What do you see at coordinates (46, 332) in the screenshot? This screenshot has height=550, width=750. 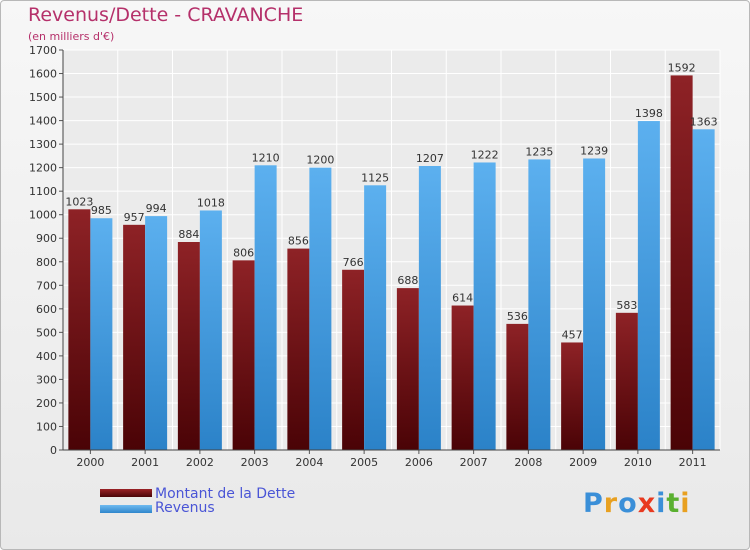 I see `y-tick-label: 500` at bounding box center [46, 332].